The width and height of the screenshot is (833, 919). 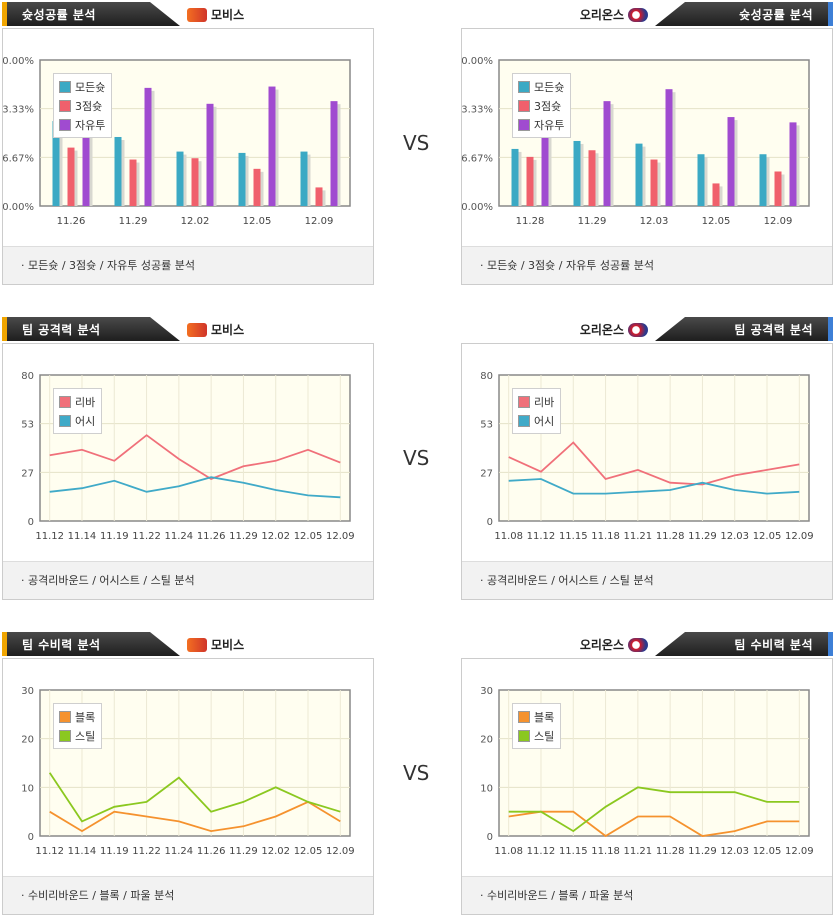 I want to click on panel-title: 팀 수비력 분석, so click(x=61, y=645).